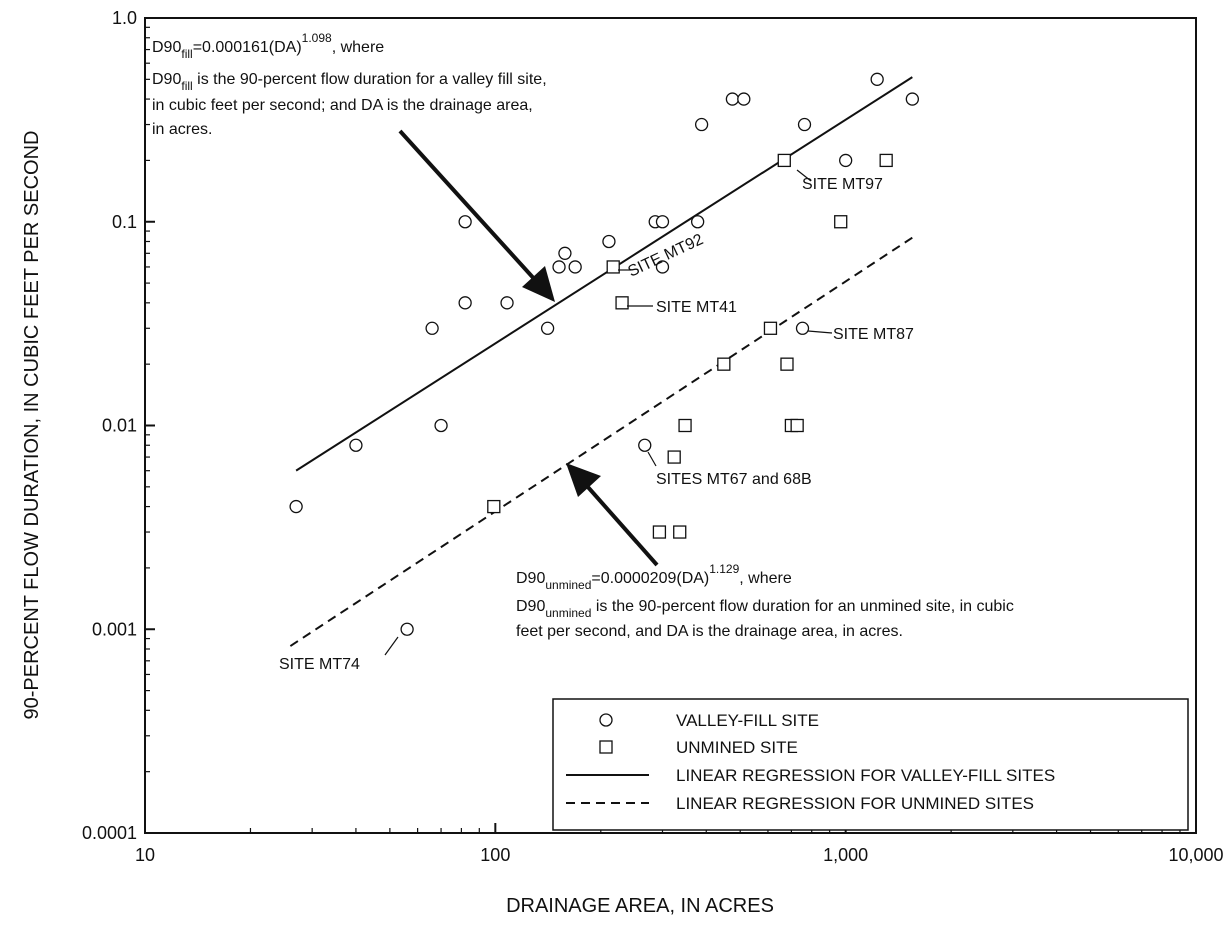 The width and height of the screenshot is (1232, 944). Describe the element at coordinates (734, 479) in the screenshot. I see `sites-mt67-label: SITES MT67 and 68B` at that location.